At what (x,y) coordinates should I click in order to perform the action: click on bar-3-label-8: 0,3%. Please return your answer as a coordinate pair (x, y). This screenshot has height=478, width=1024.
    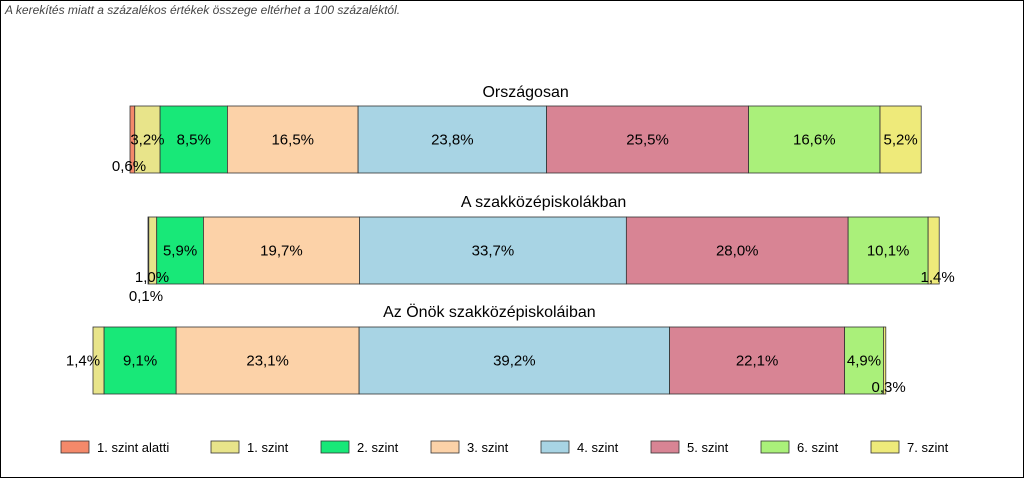
    Looking at the image, I should click on (889, 387).